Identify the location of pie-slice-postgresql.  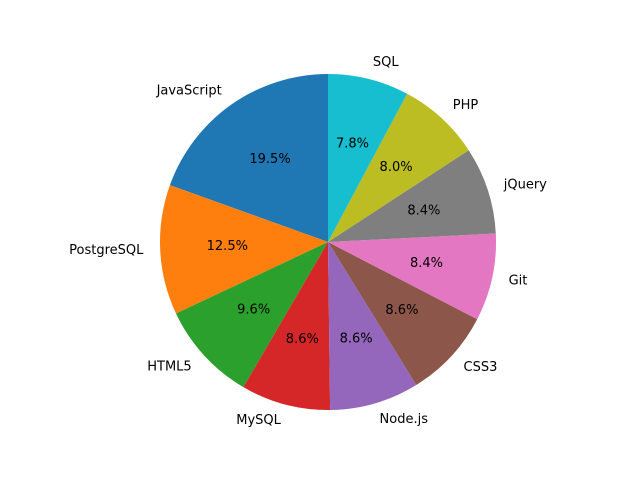
(243, 249).